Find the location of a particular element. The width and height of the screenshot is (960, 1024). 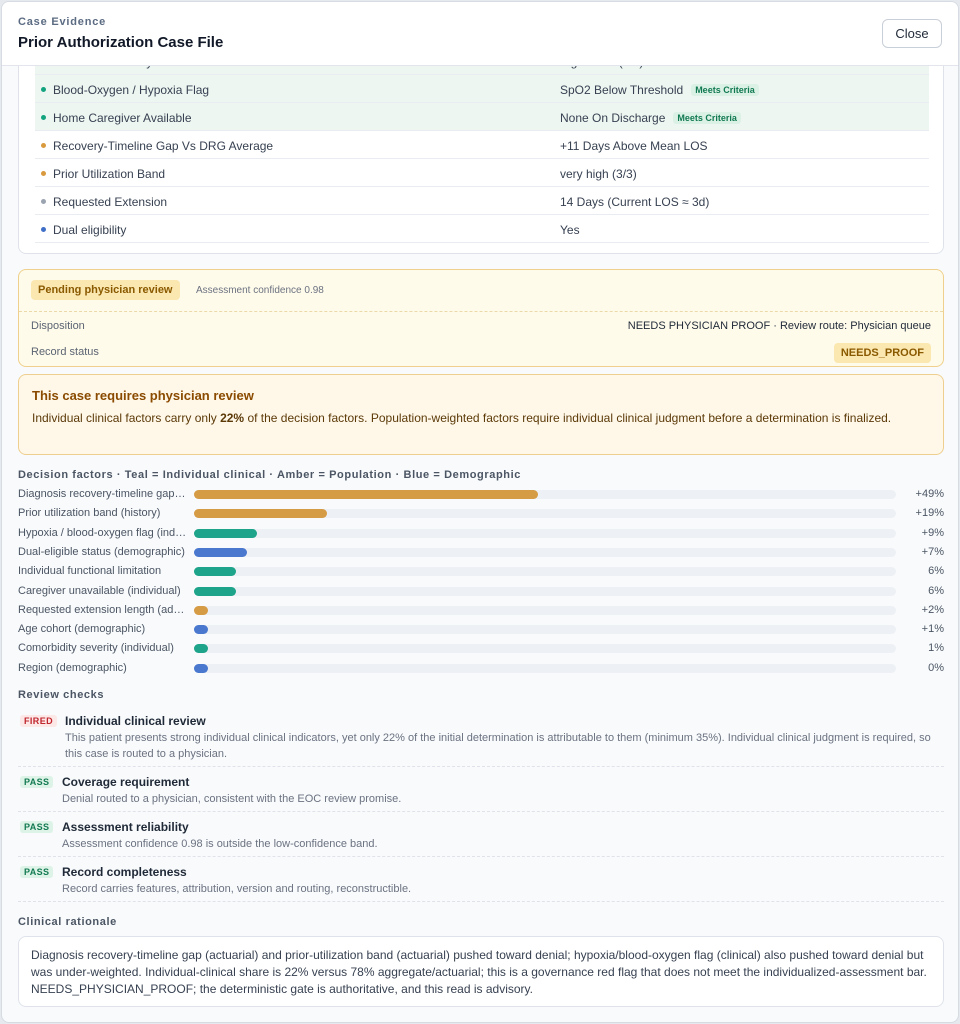

feature-row: Prior Utilization Band very high (3/3) is located at coordinates (482, 173).